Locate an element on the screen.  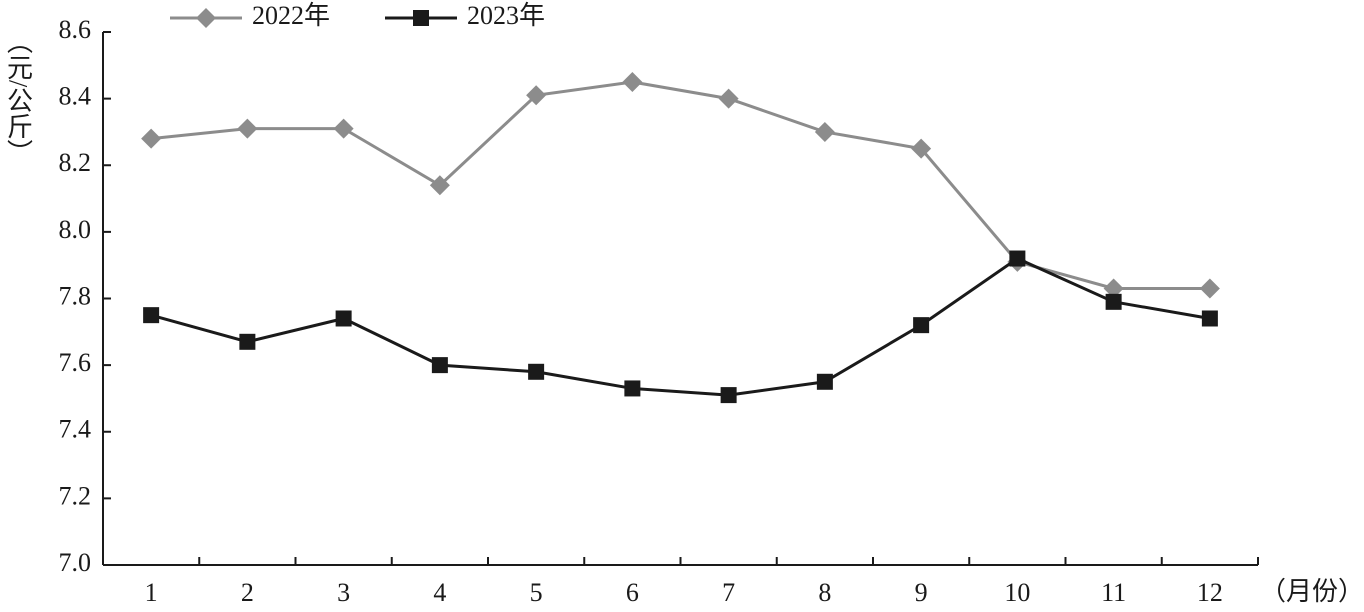
x-tick-label: 9 is located at coordinates (921, 592).